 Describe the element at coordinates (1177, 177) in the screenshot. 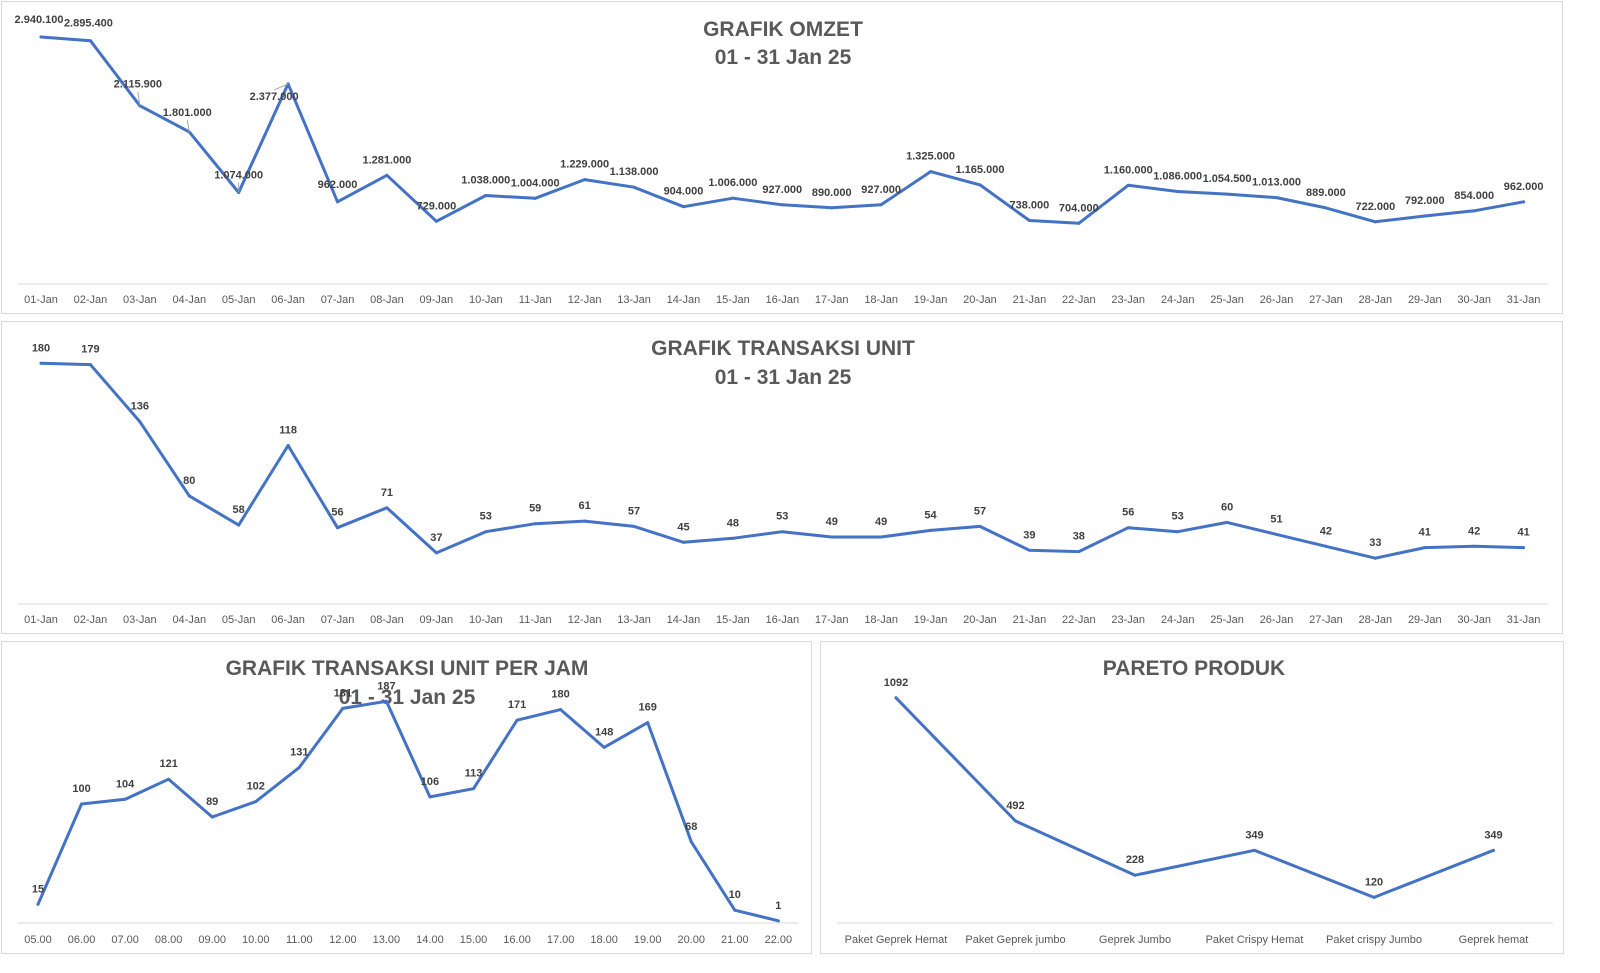

I see `data-label: 1.086.000` at that location.